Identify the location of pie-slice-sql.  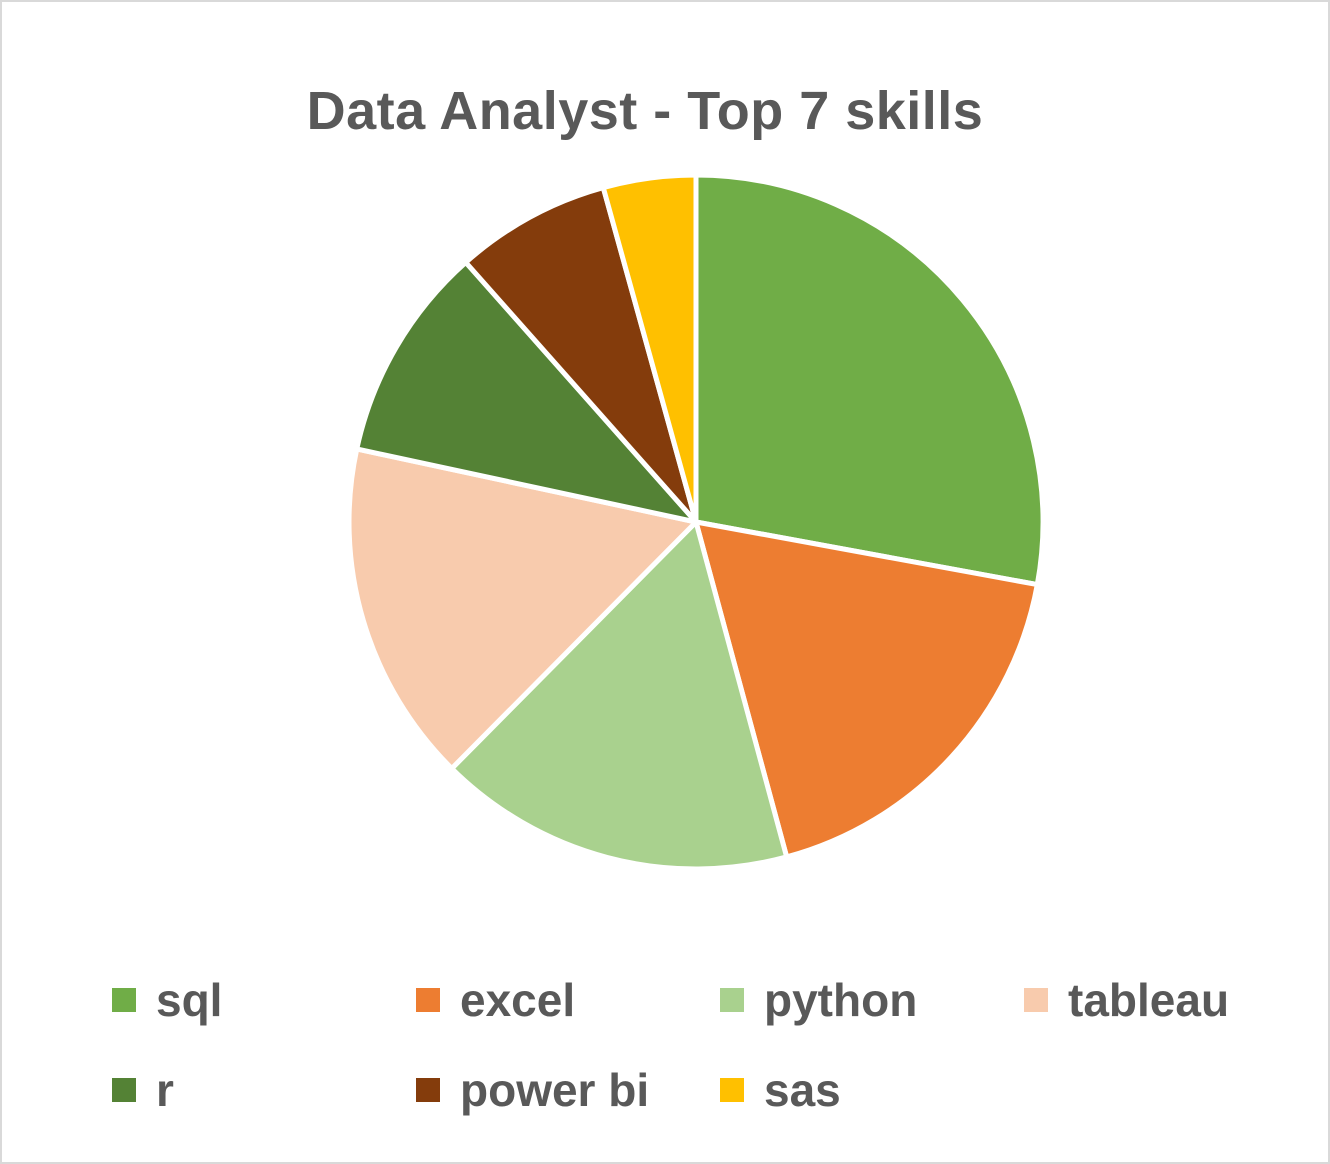
(869, 380).